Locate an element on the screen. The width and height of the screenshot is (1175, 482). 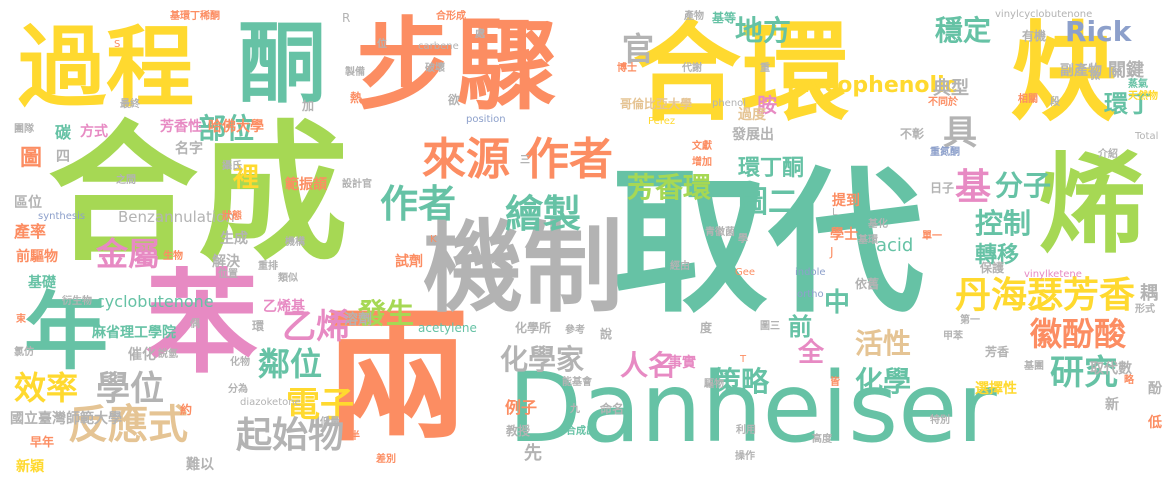
word-lve: 略 is located at coordinates (1129, 380).